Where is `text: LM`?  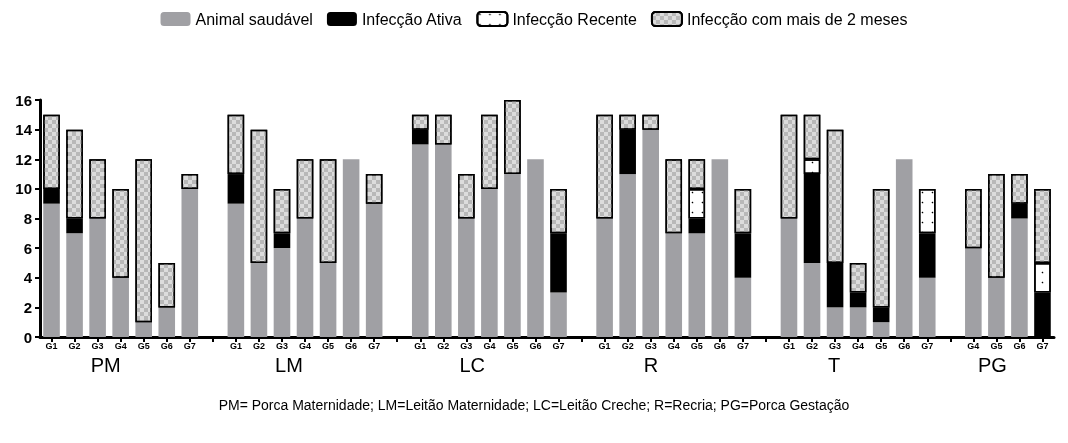
text: LM is located at coordinates (289, 365).